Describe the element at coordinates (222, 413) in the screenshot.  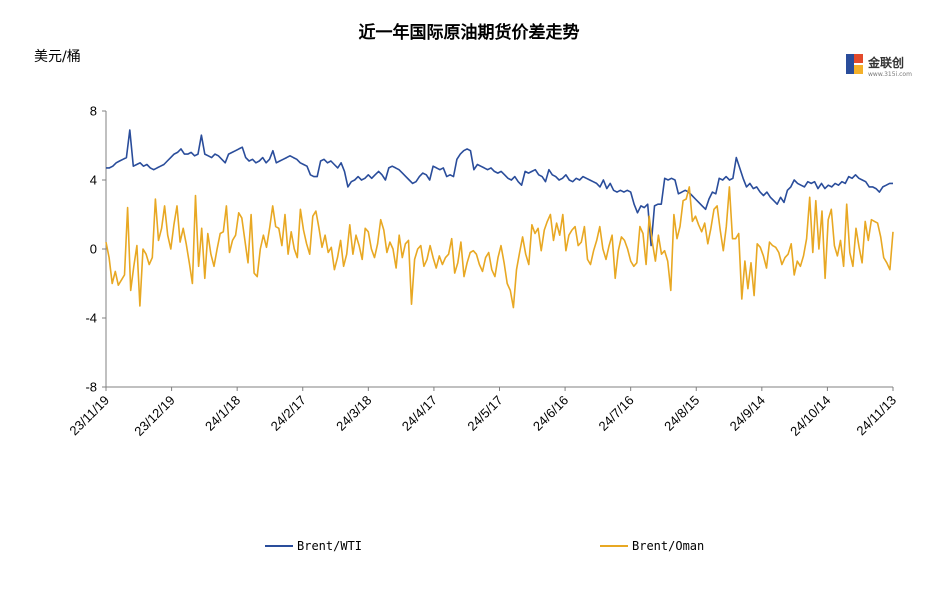
I see `x-tick-label: 24/1/18` at that location.